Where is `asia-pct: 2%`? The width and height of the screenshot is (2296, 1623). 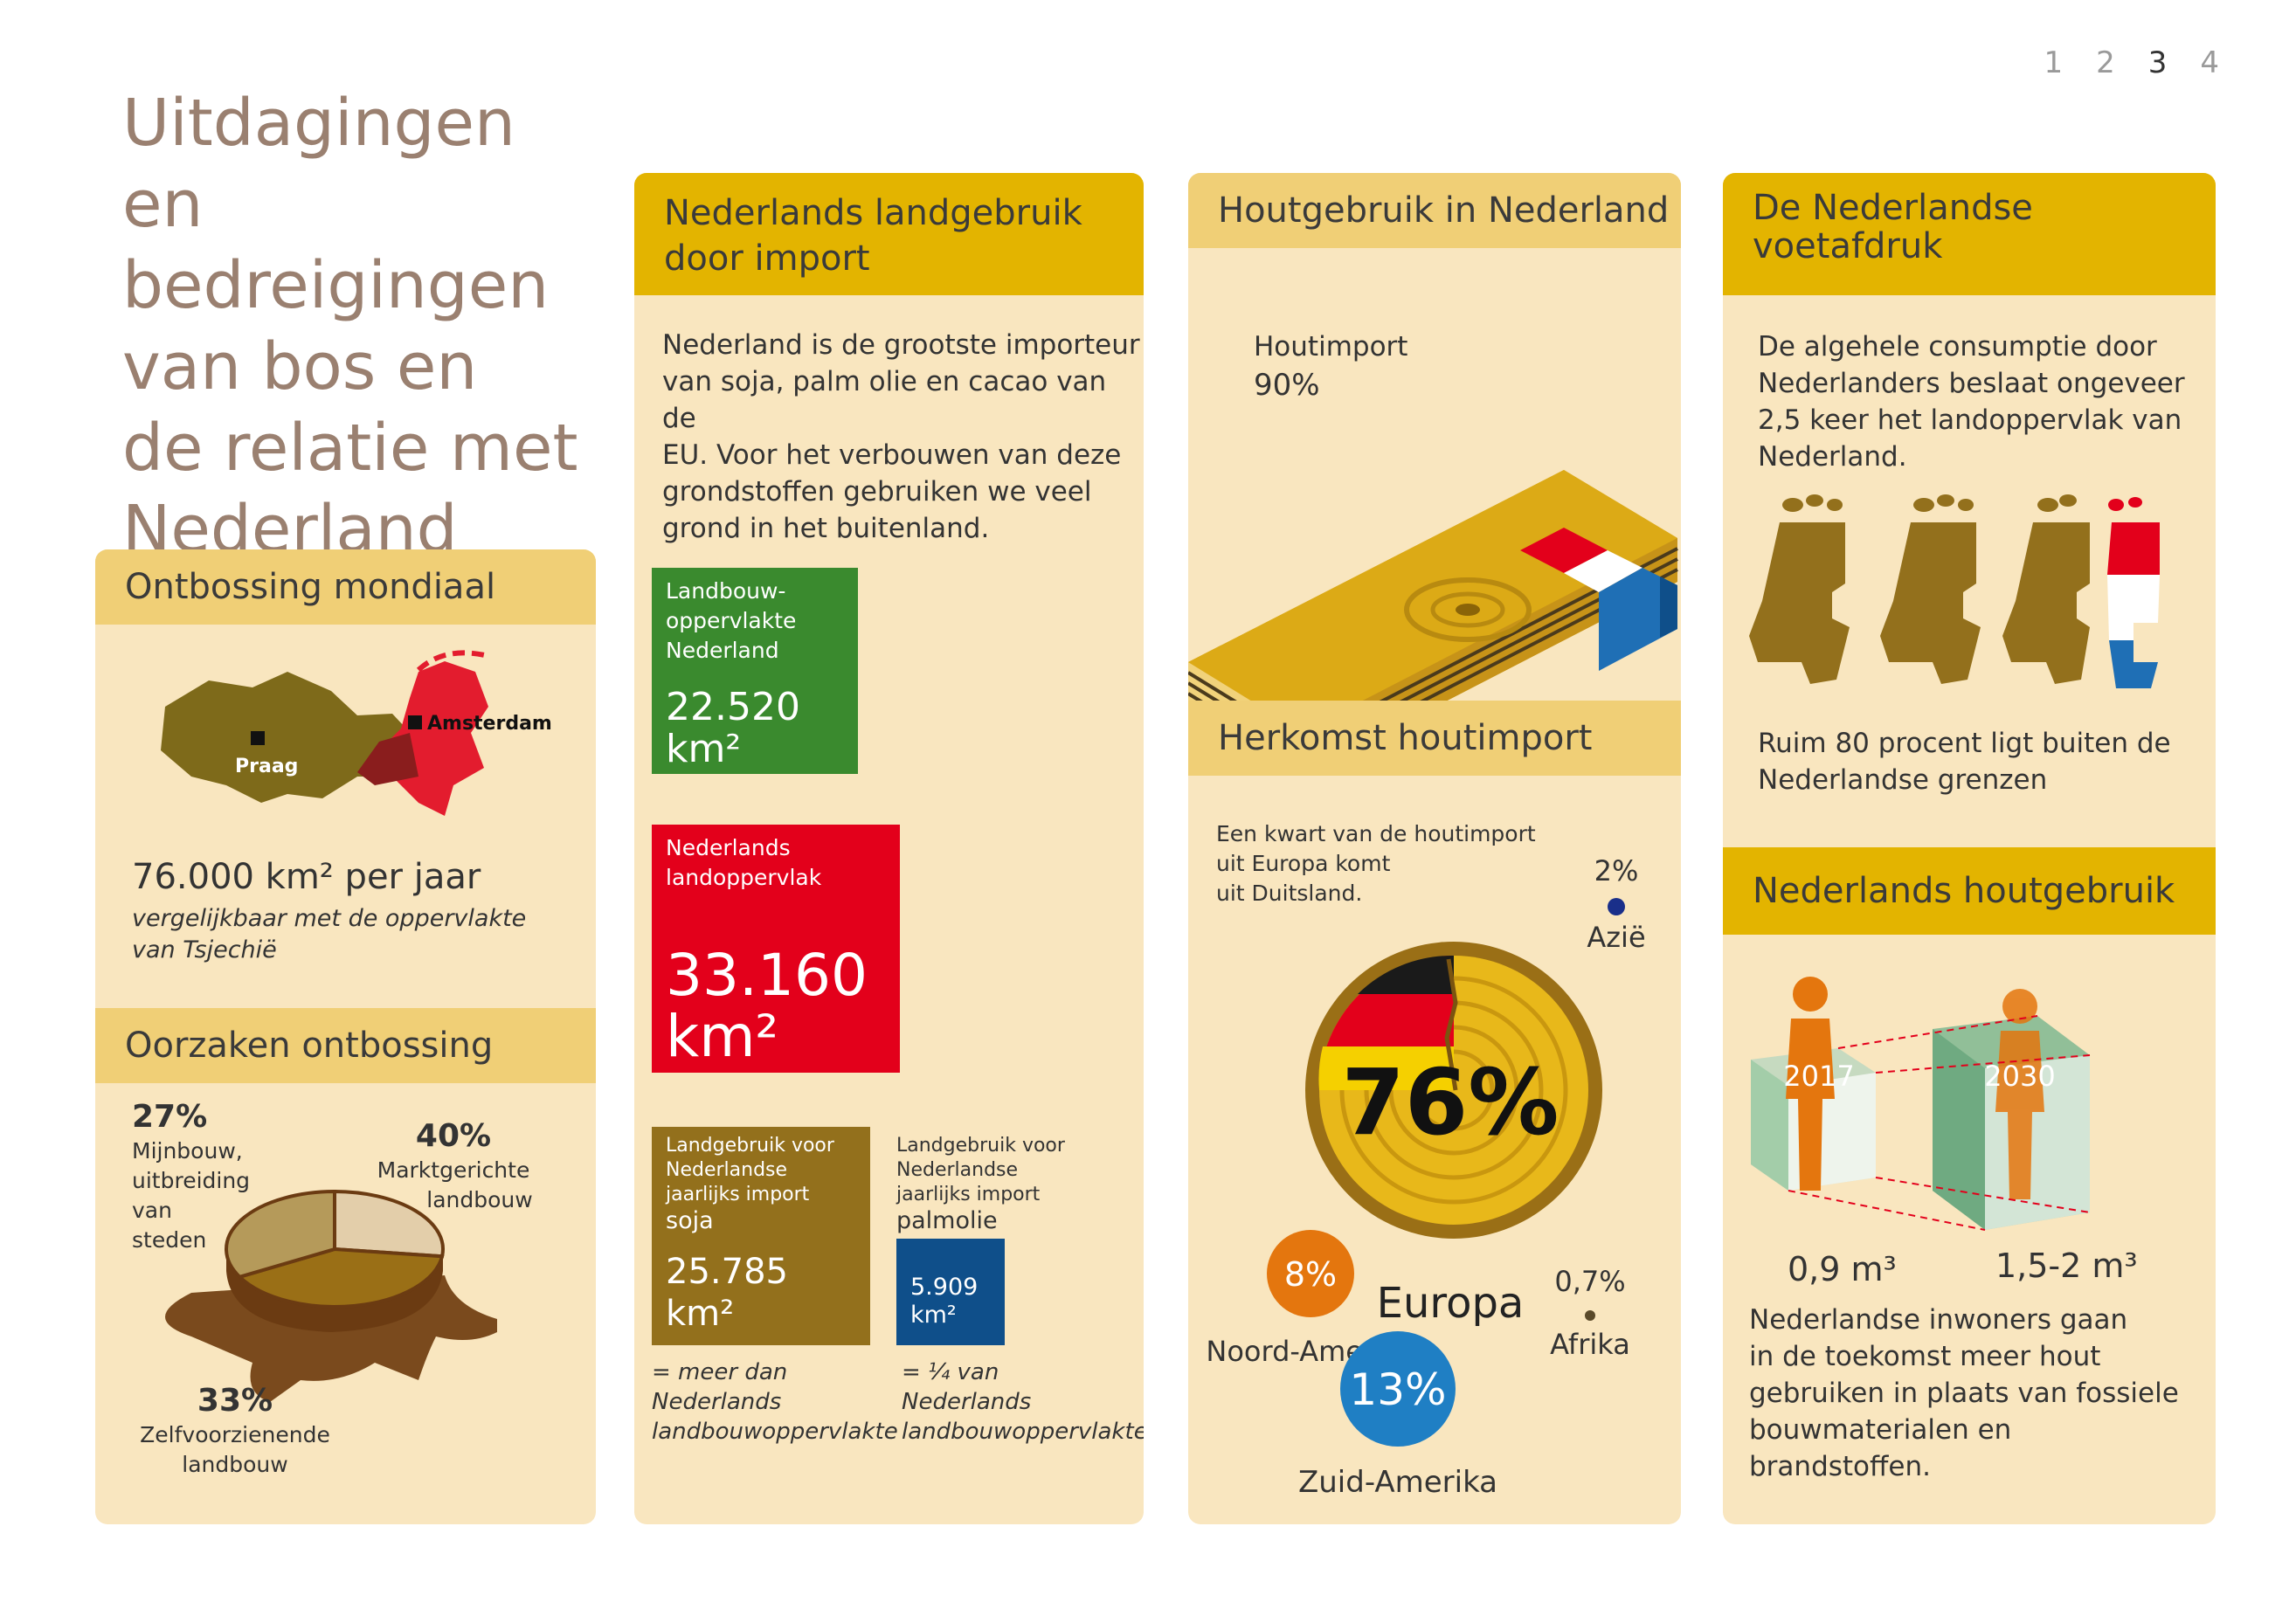
asia-pct: 2% is located at coordinates (1616, 870).